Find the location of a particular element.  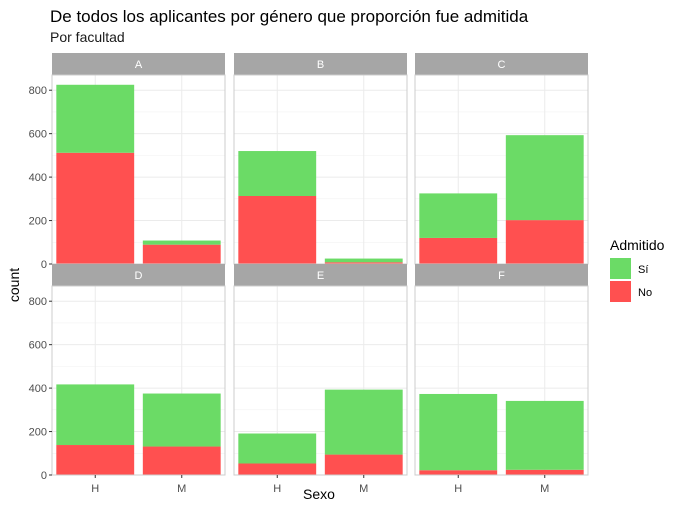

facet-strip-label: E is located at coordinates (320, 276).